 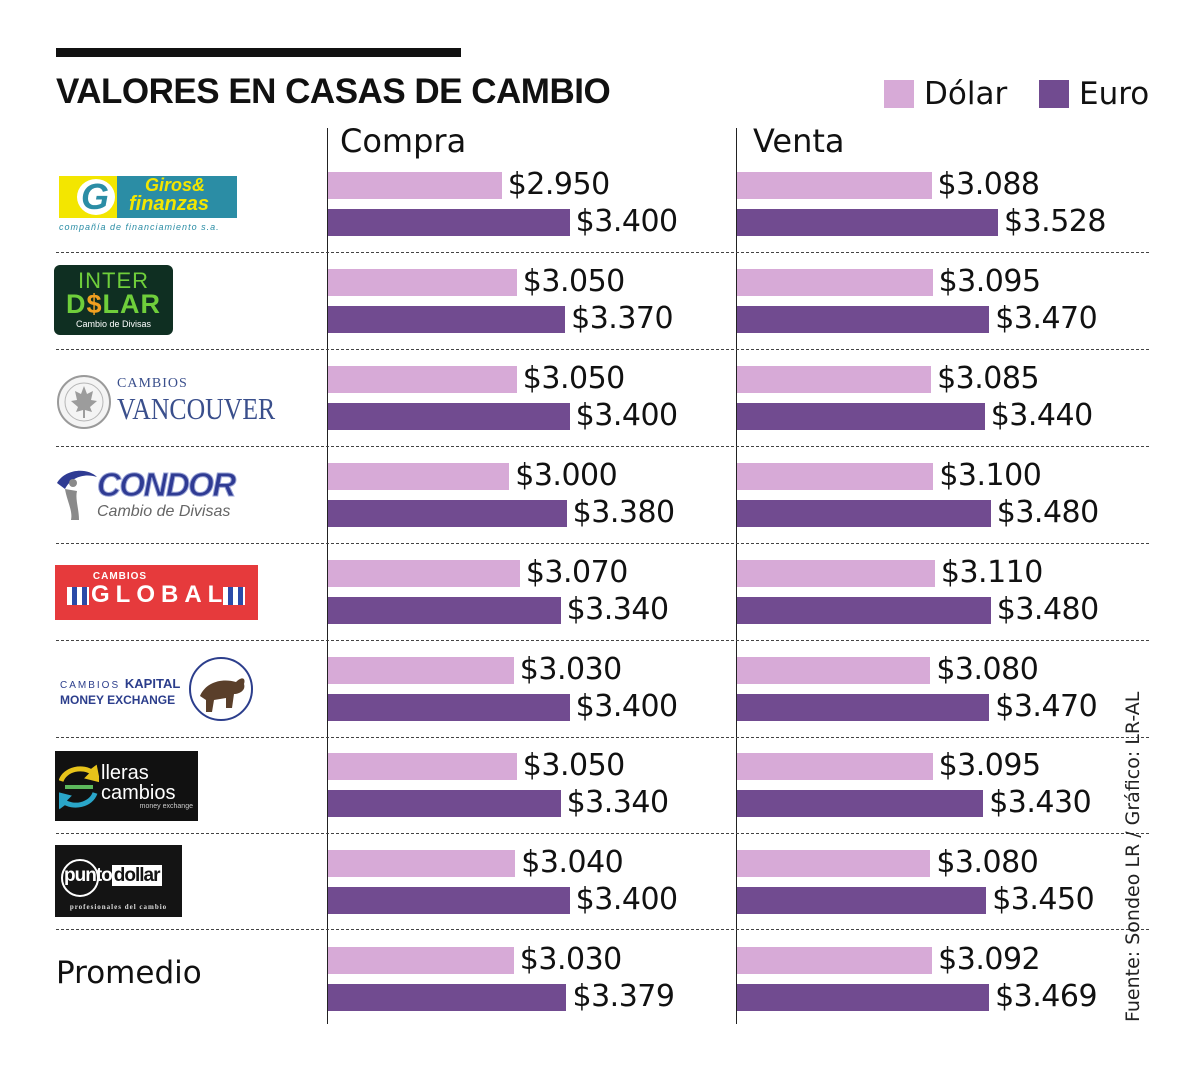 I want to click on value-label-venta-dolar: $3.085, so click(x=988, y=378).